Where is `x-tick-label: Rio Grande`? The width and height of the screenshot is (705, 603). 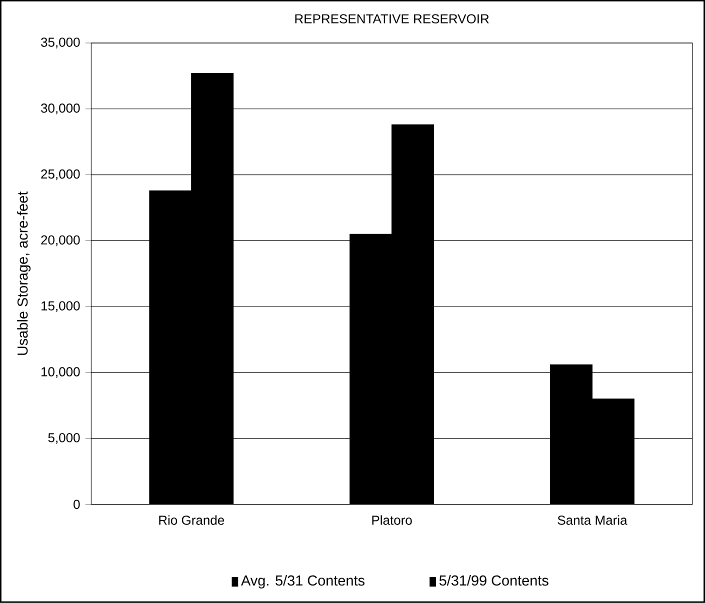
x-tick-label: Rio Grande is located at coordinates (191, 520).